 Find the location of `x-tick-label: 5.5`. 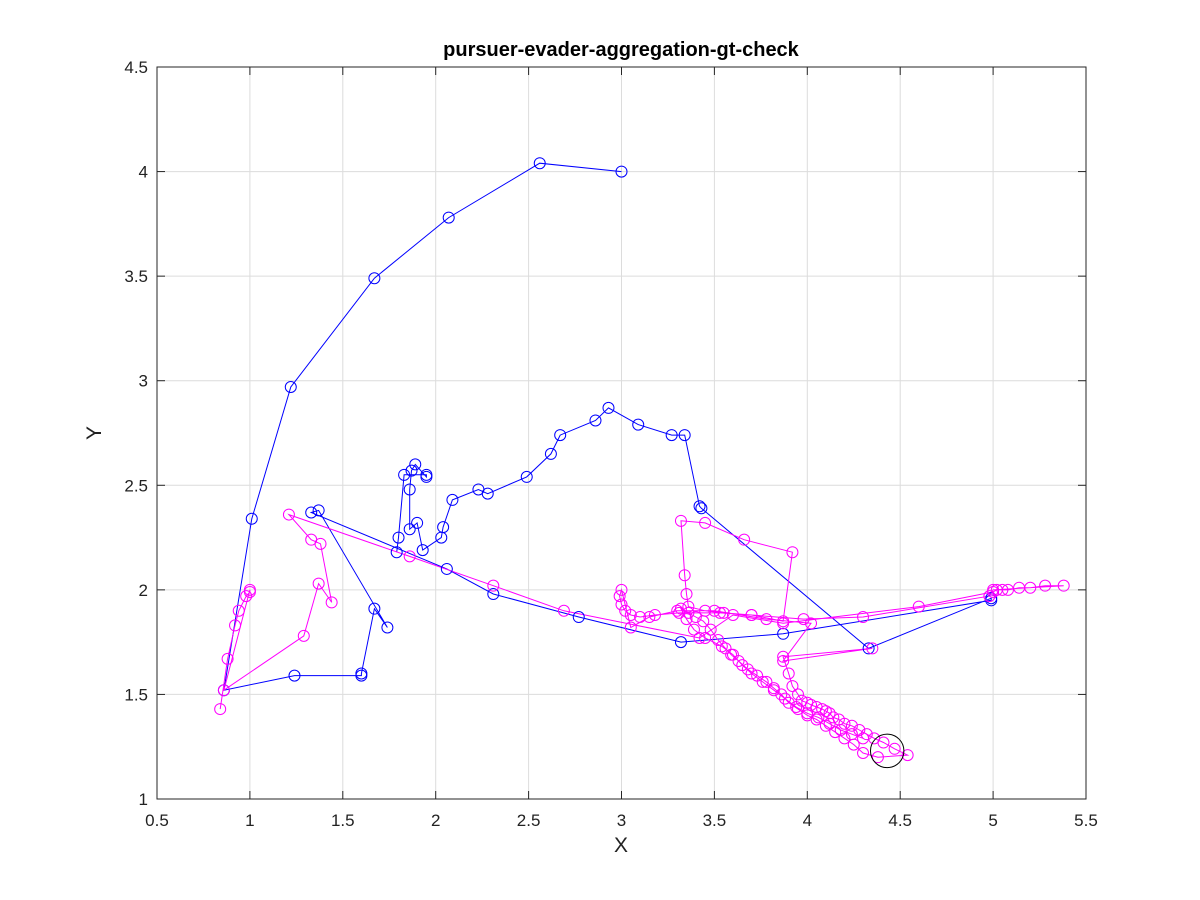

x-tick-label: 5.5 is located at coordinates (1086, 820).